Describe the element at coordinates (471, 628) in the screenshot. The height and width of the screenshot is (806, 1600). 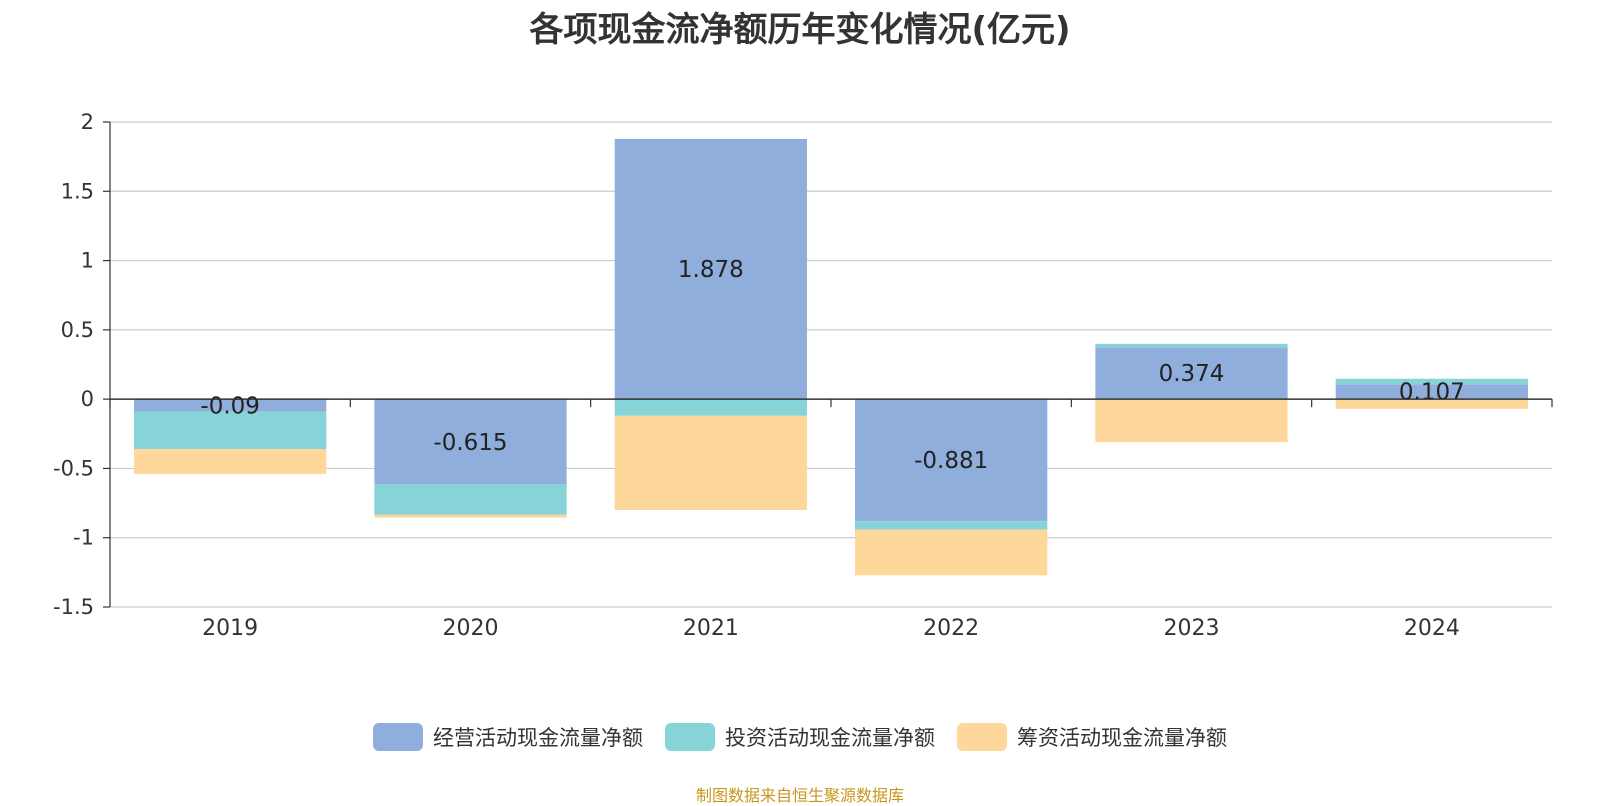
I see `x-tick-label-2020: 2020` at that location.